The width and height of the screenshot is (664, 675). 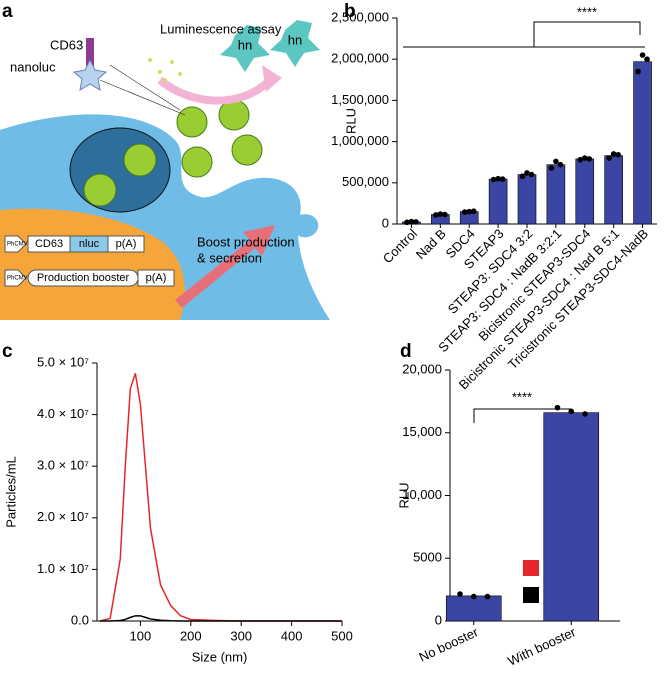 I want to click on label: Luminescence assay, so click(x=221, y=28).